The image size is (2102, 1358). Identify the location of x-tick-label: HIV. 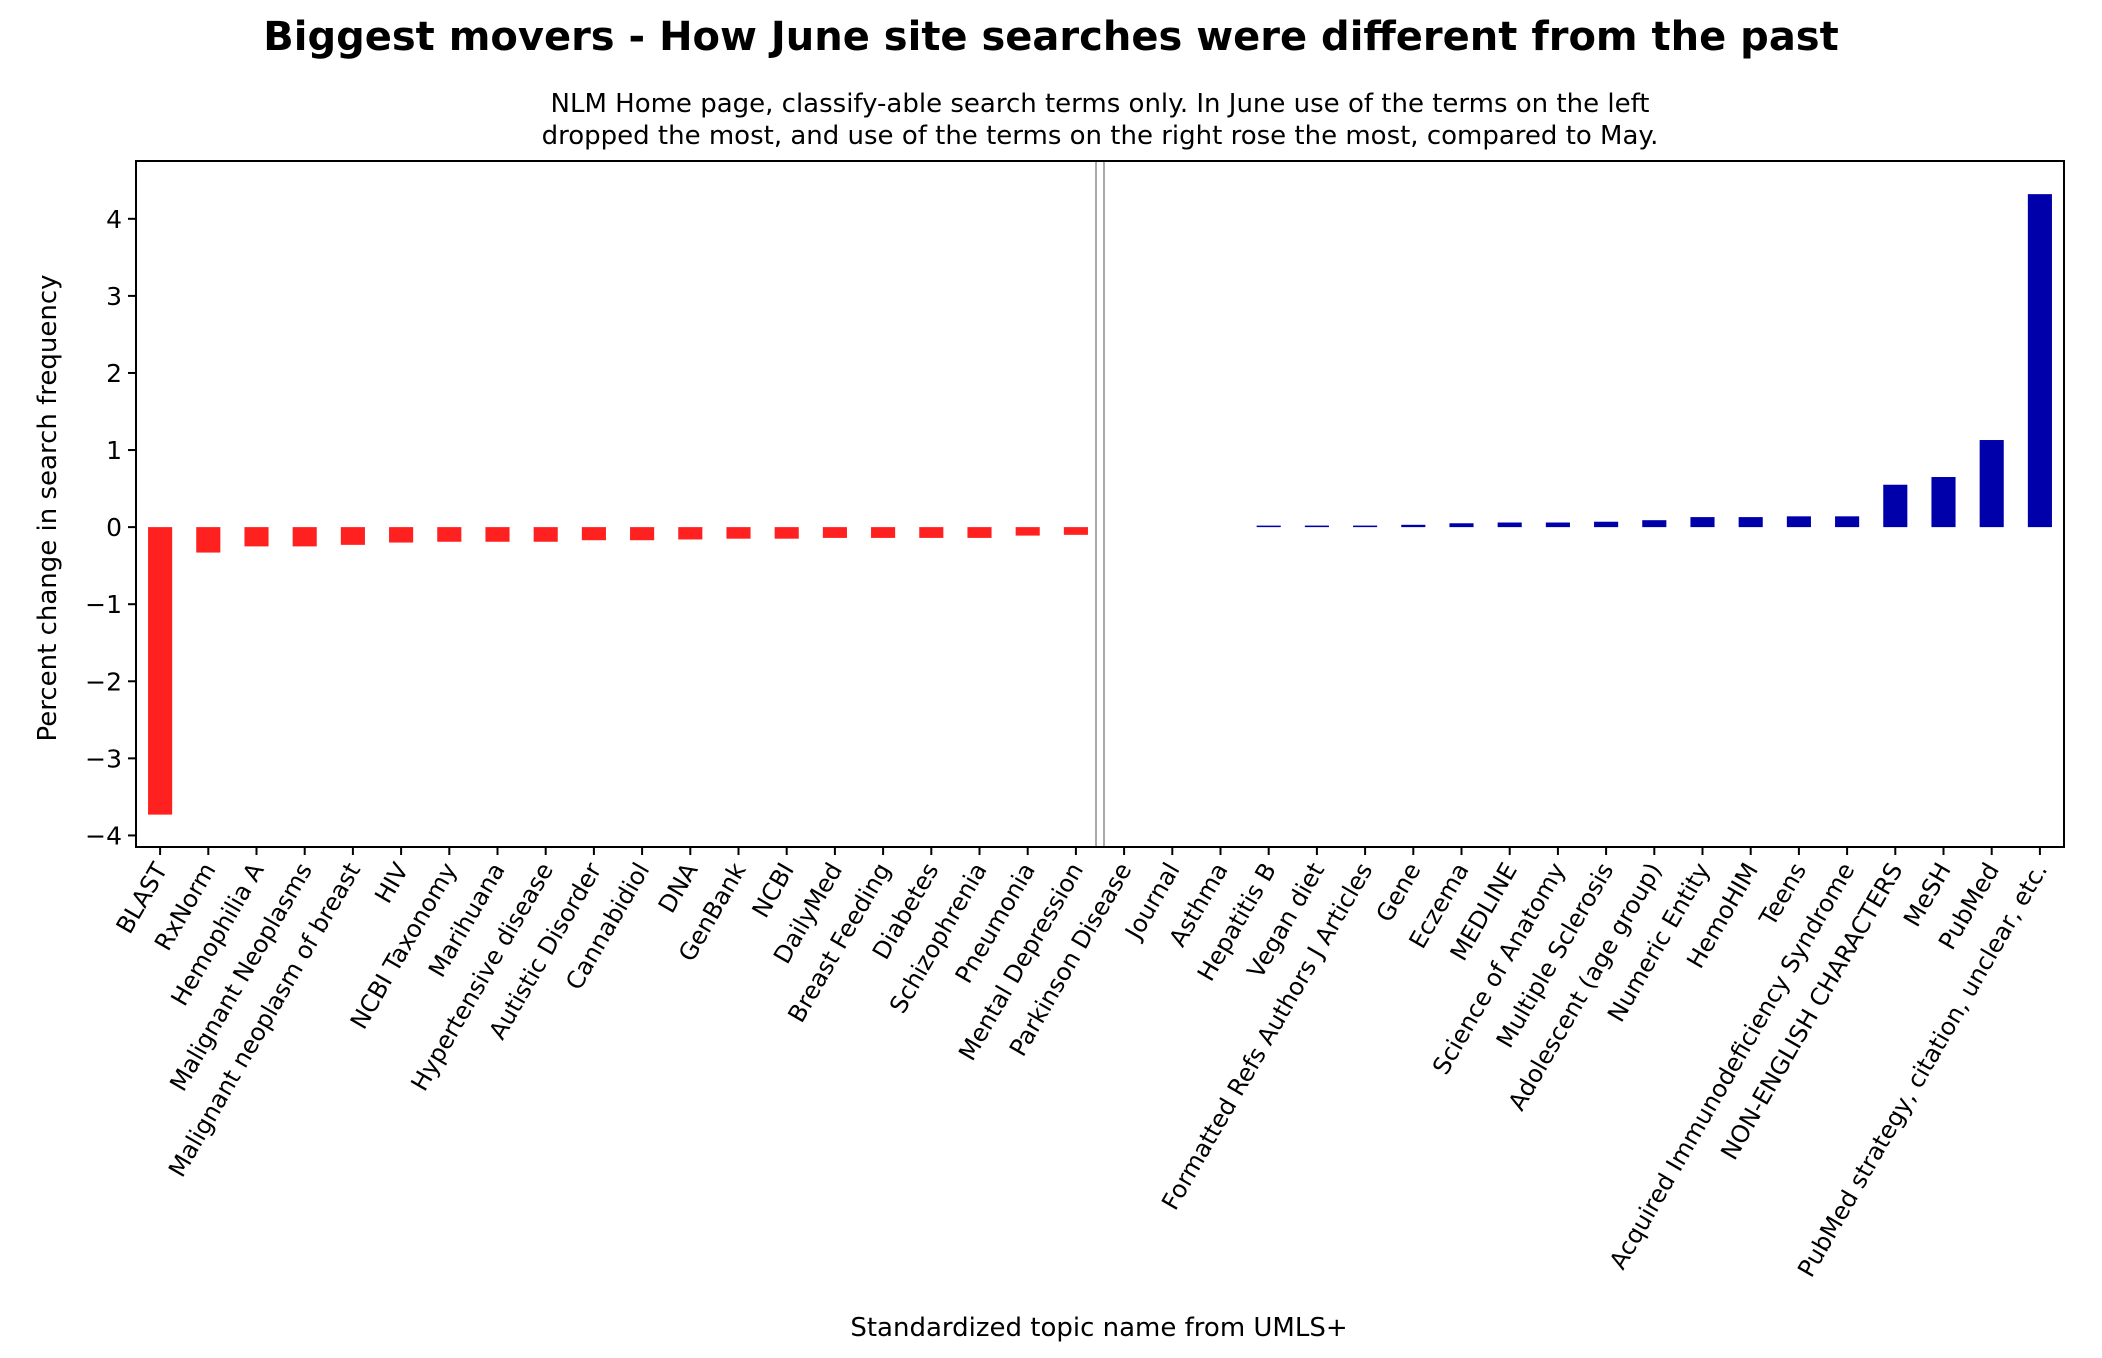
(391, 882).